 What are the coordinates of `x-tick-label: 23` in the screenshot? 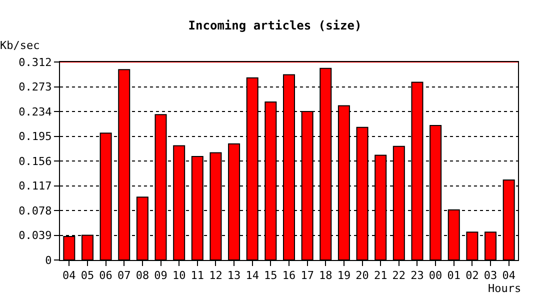 It's located at (417, 275).